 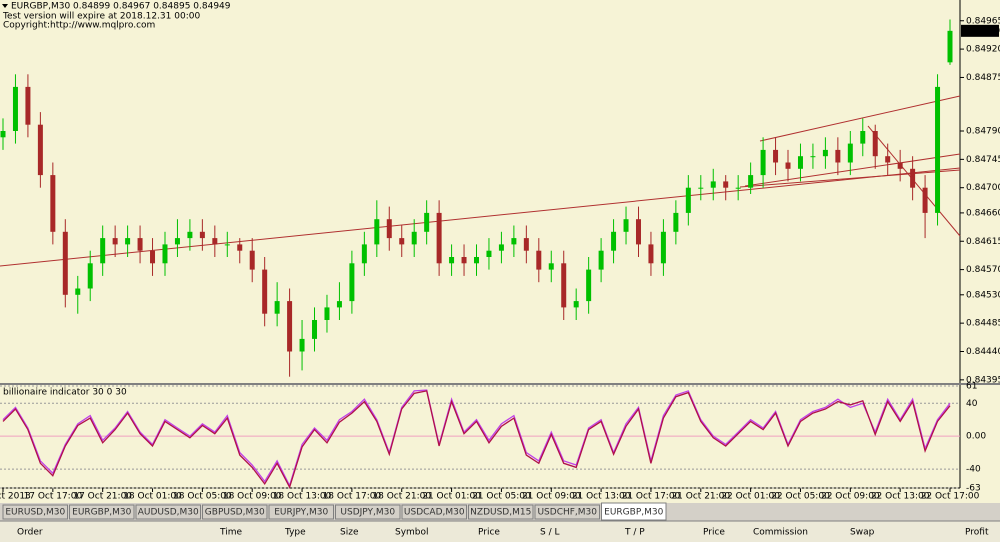 I want to click on column-header: Type, so click(x=295, y=533).